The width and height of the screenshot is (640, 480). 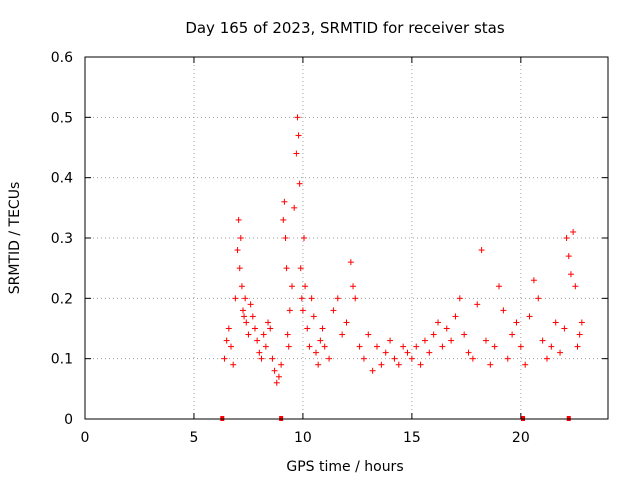 I want to click on x-tick-label: 15, so click(x=412, y=438).